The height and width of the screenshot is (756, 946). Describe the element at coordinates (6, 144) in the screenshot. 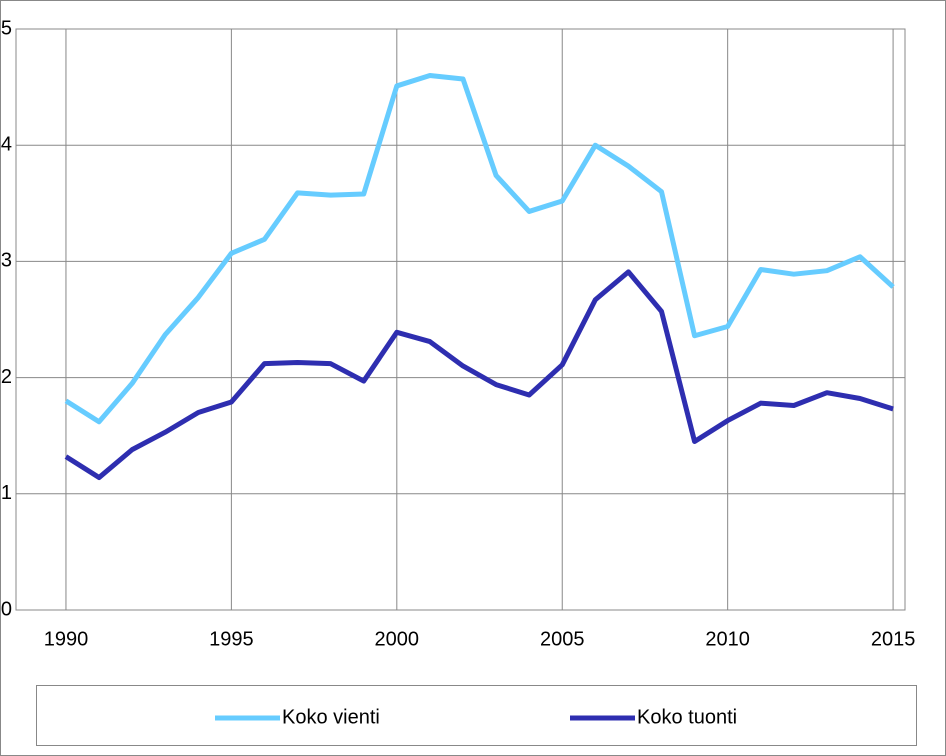

I see `y-tick-label: 4` at that location.